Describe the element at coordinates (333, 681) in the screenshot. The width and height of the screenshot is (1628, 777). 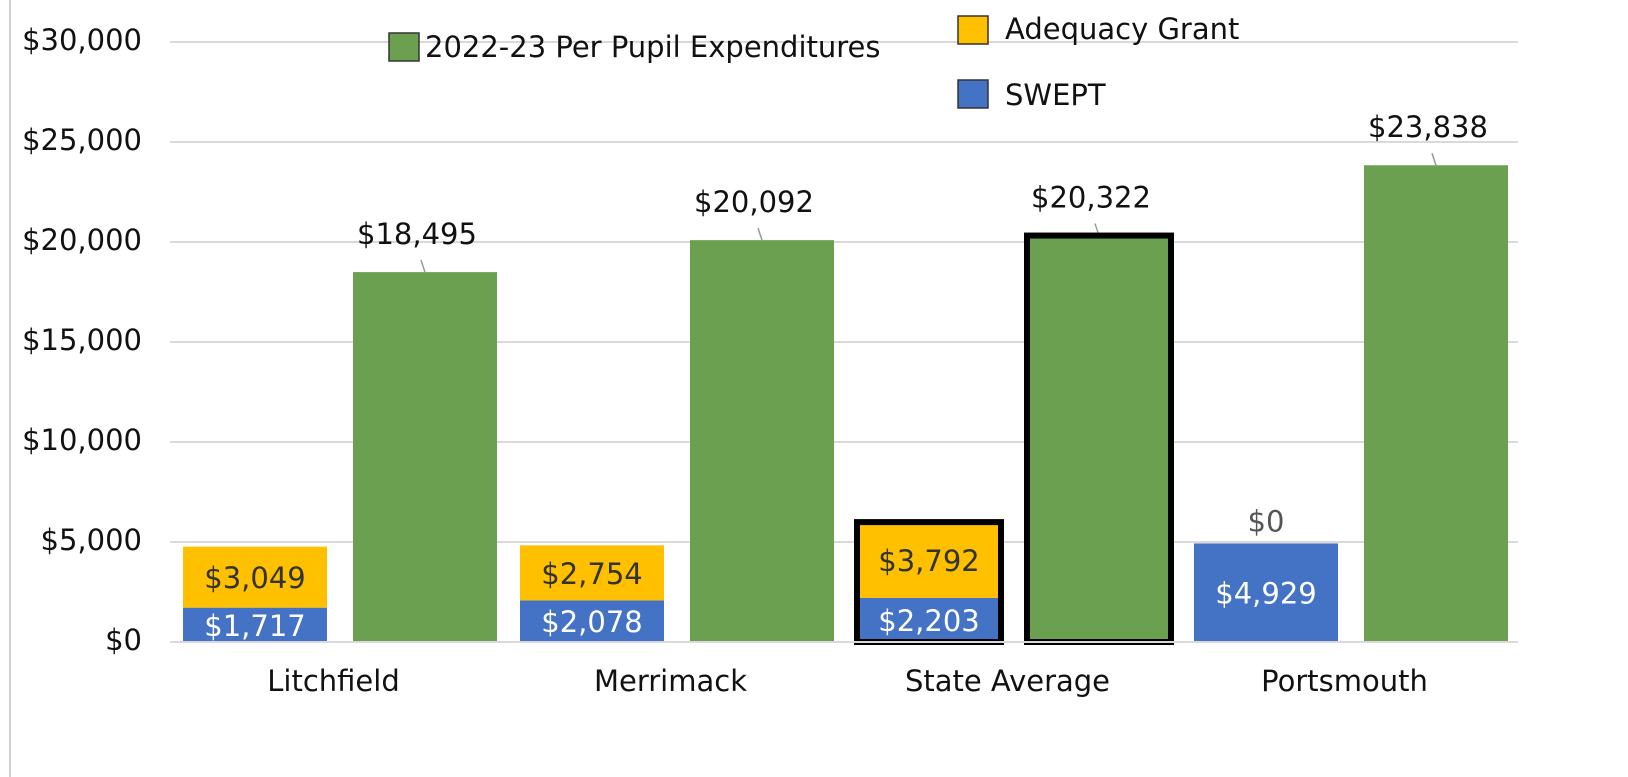
I see `x-tick-label: Litchfield` at that location.